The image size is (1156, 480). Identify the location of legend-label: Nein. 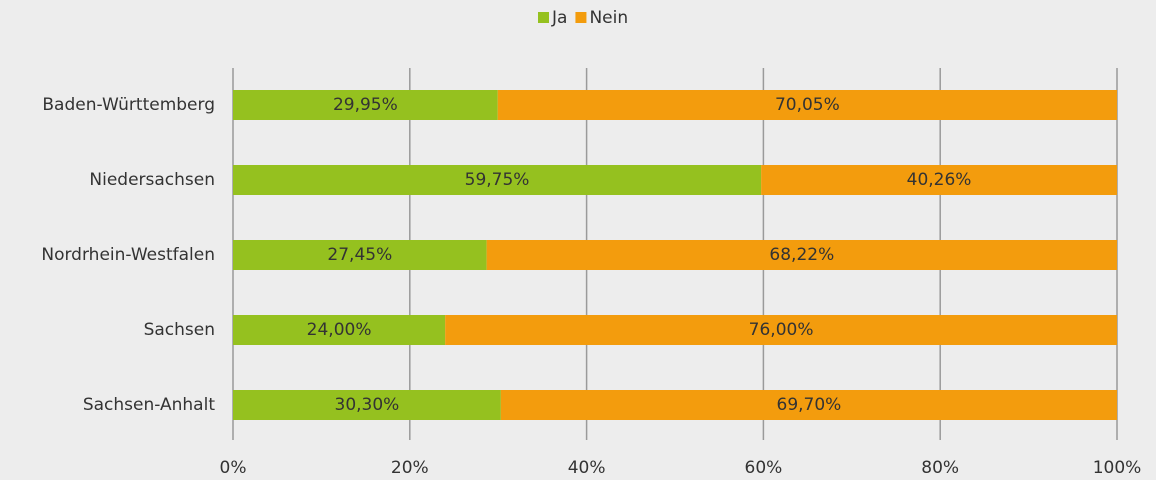
(608, 18).